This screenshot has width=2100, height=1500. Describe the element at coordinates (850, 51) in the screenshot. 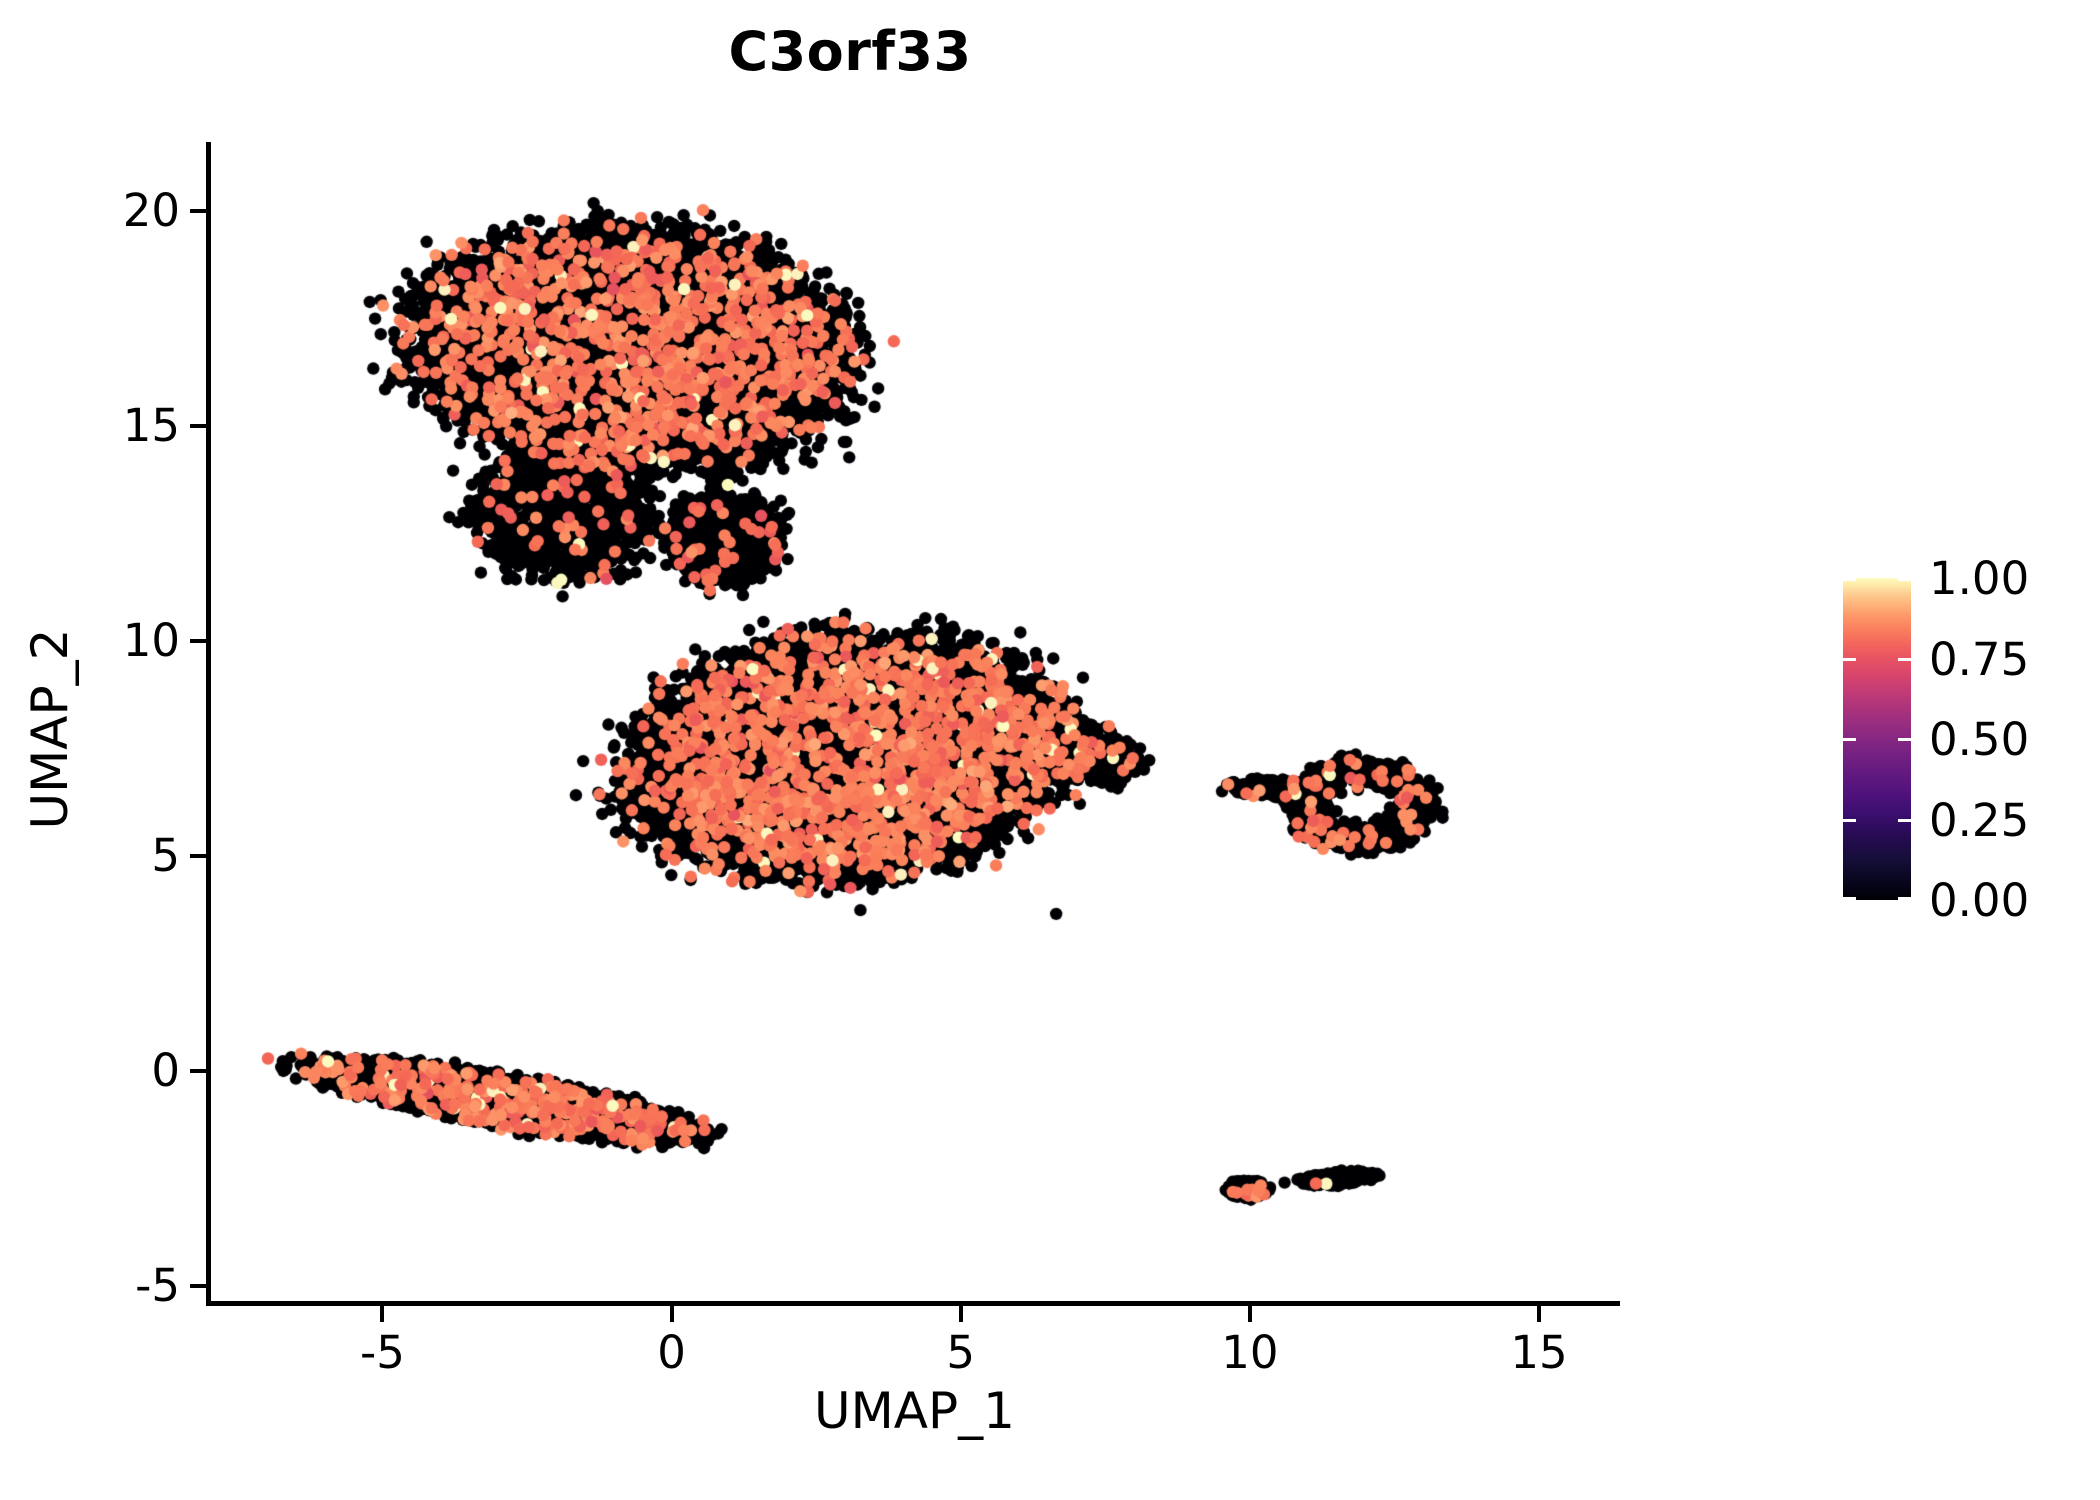

I see `page-title: C3orf33` at that location.